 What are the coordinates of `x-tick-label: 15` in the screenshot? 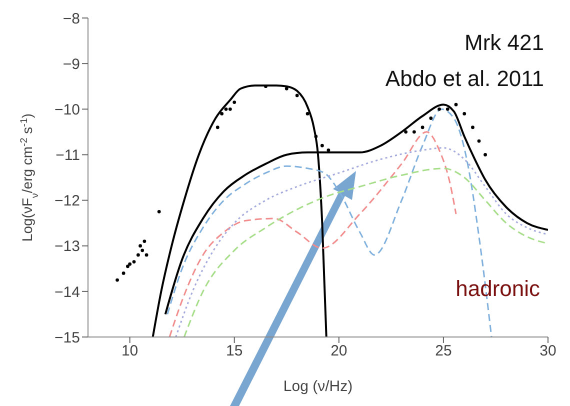 It's located at (234, 351).